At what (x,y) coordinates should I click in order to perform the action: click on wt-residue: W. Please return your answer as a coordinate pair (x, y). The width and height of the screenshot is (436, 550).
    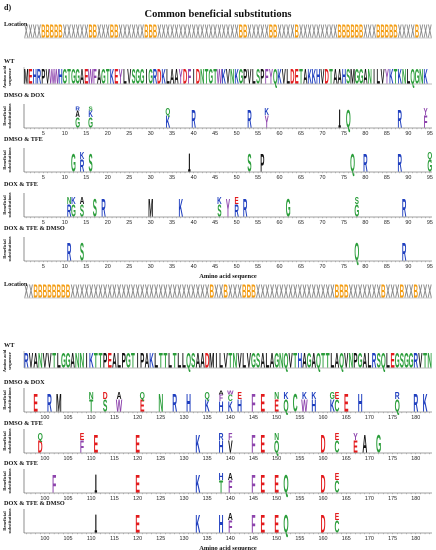
    Looking at the image, I should click on (56, 77).